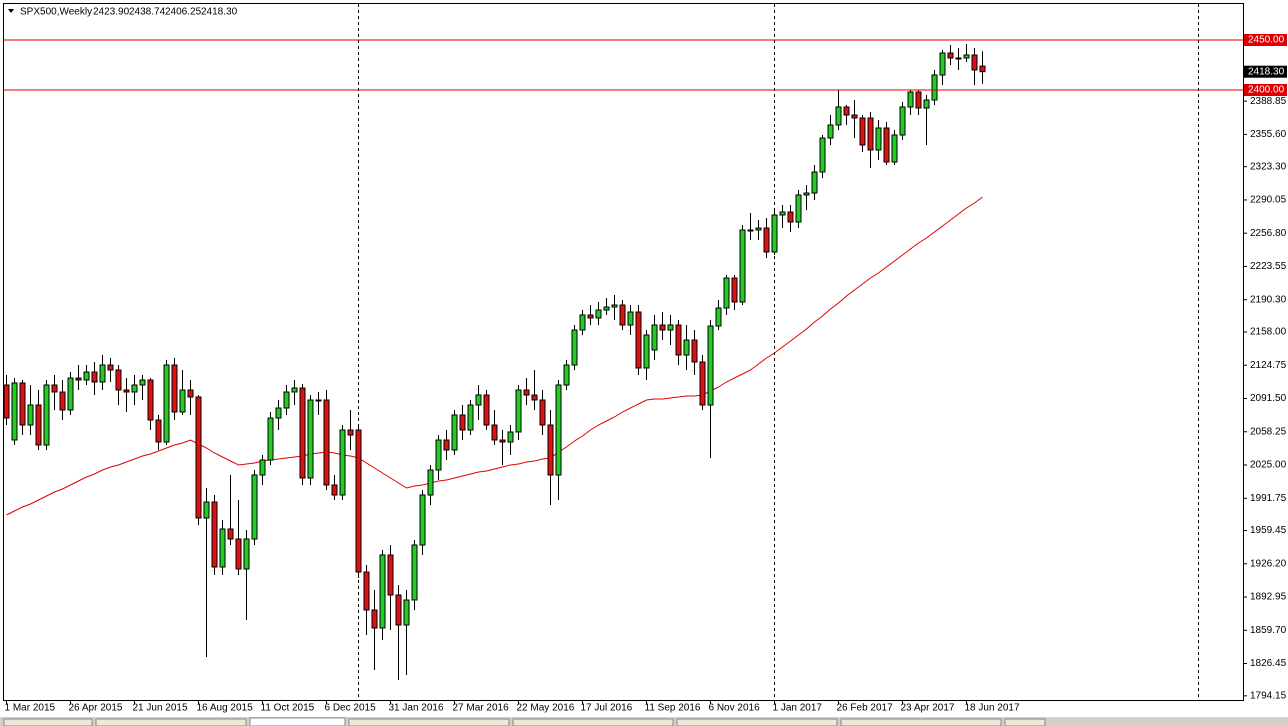 Image resolution: width=1288 pixels, height=726 pixels. What do you see at coordinates (481, 708) in the screenshot?
I see `x-tick-label: 27 Mar 2016` at bounding box center [481, 708].